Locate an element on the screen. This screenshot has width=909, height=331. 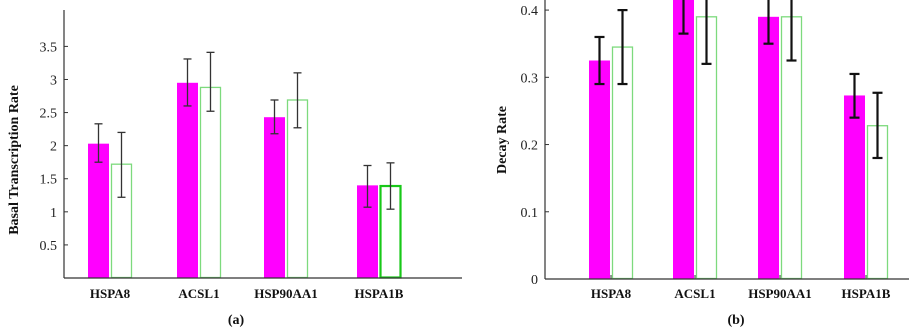
y-tick-label: 0.2 is located at coordinates (530, 146).